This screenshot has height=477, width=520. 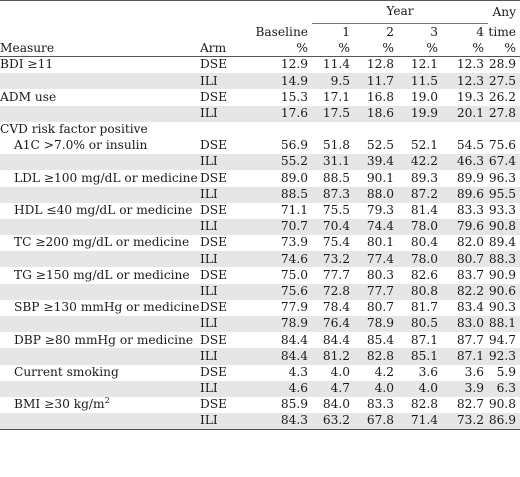 What do you see at coordinates (424, 242) in the screenshot?
I see `year3-cell: 80.4` at bounding box center [424, 242].